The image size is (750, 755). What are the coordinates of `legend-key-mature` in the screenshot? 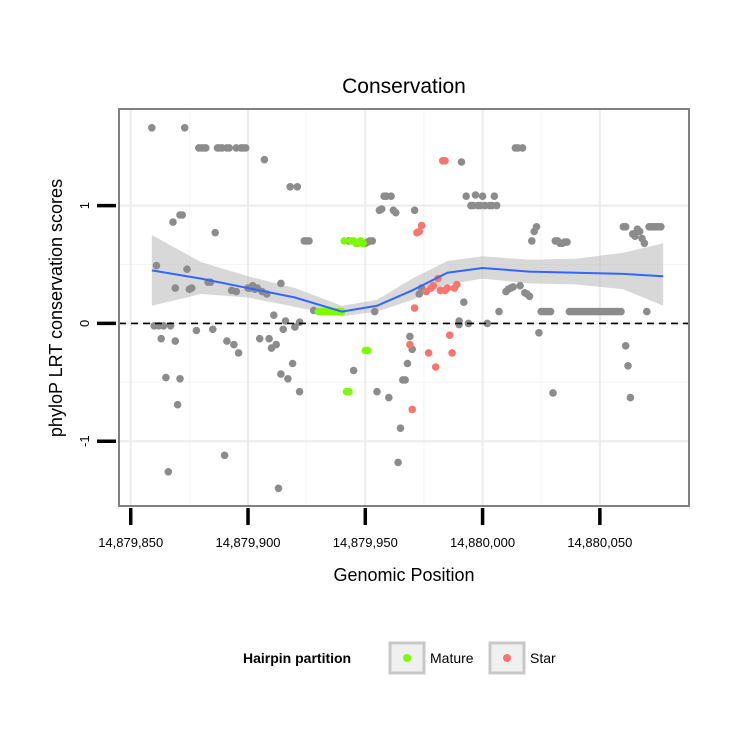 It's located at (407, 658).